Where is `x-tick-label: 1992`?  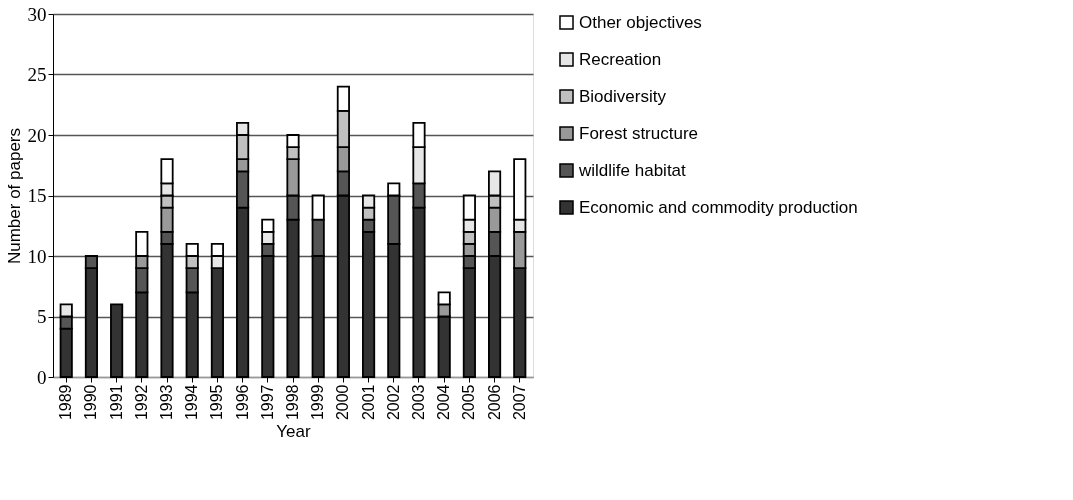 x-tick-label: 1992 is located at coordinates (141, 402).